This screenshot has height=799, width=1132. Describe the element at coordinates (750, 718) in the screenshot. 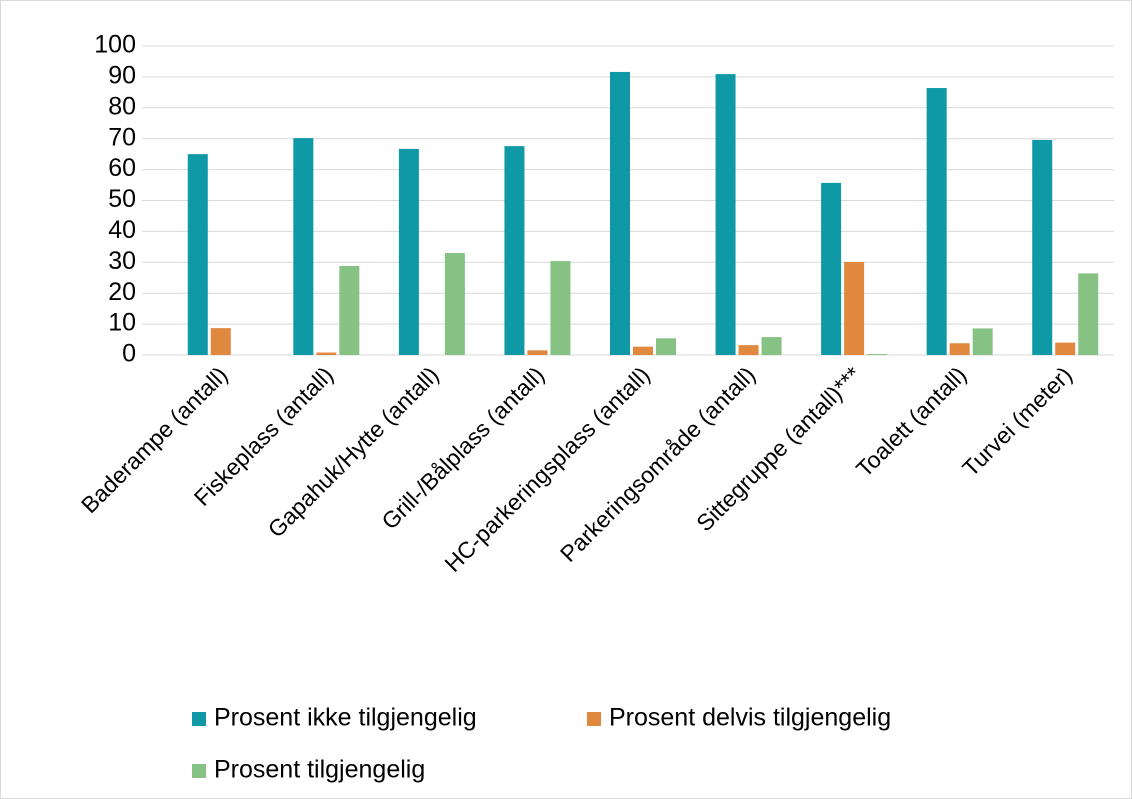

I see `legend-label: Prosent delvis tilgjengelig` at that location.